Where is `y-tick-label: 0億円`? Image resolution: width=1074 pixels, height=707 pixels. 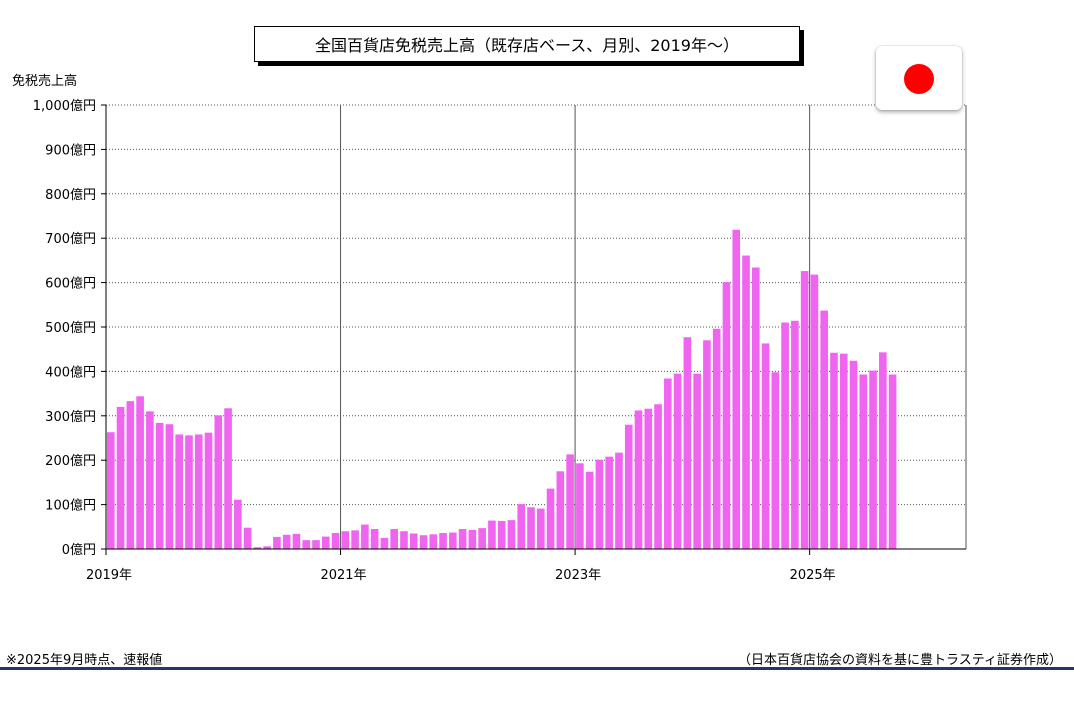 y-tick-label: 0億円 is located at coordinates (79, 550).